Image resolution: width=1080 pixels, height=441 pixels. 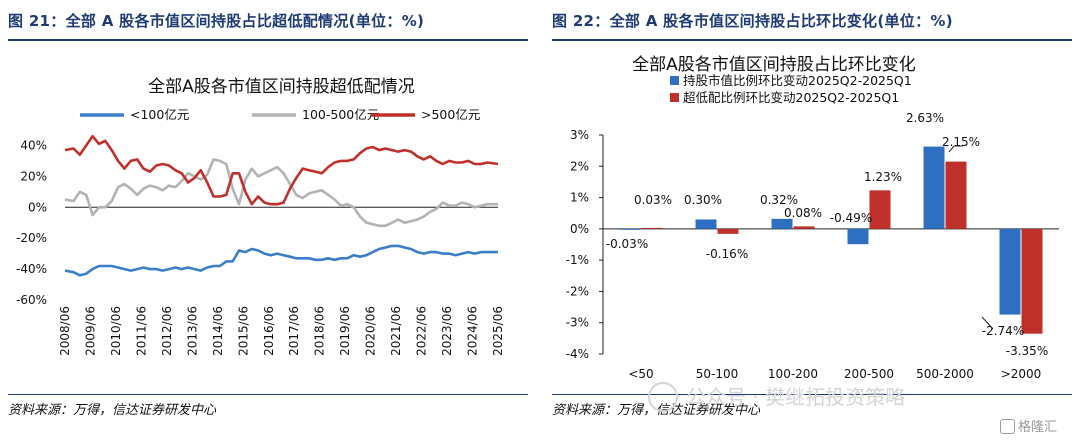 I want to click on y-tick-label: 3%, so click(x=579, y=135).